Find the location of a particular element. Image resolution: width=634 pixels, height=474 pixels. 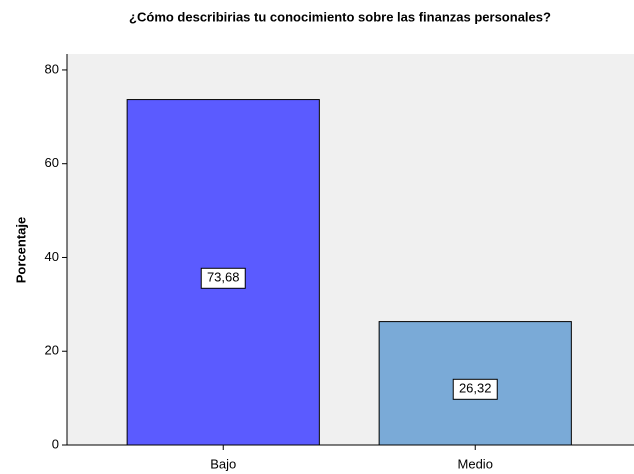

y-tick-label: 80 is located at coordinates (52, 68).